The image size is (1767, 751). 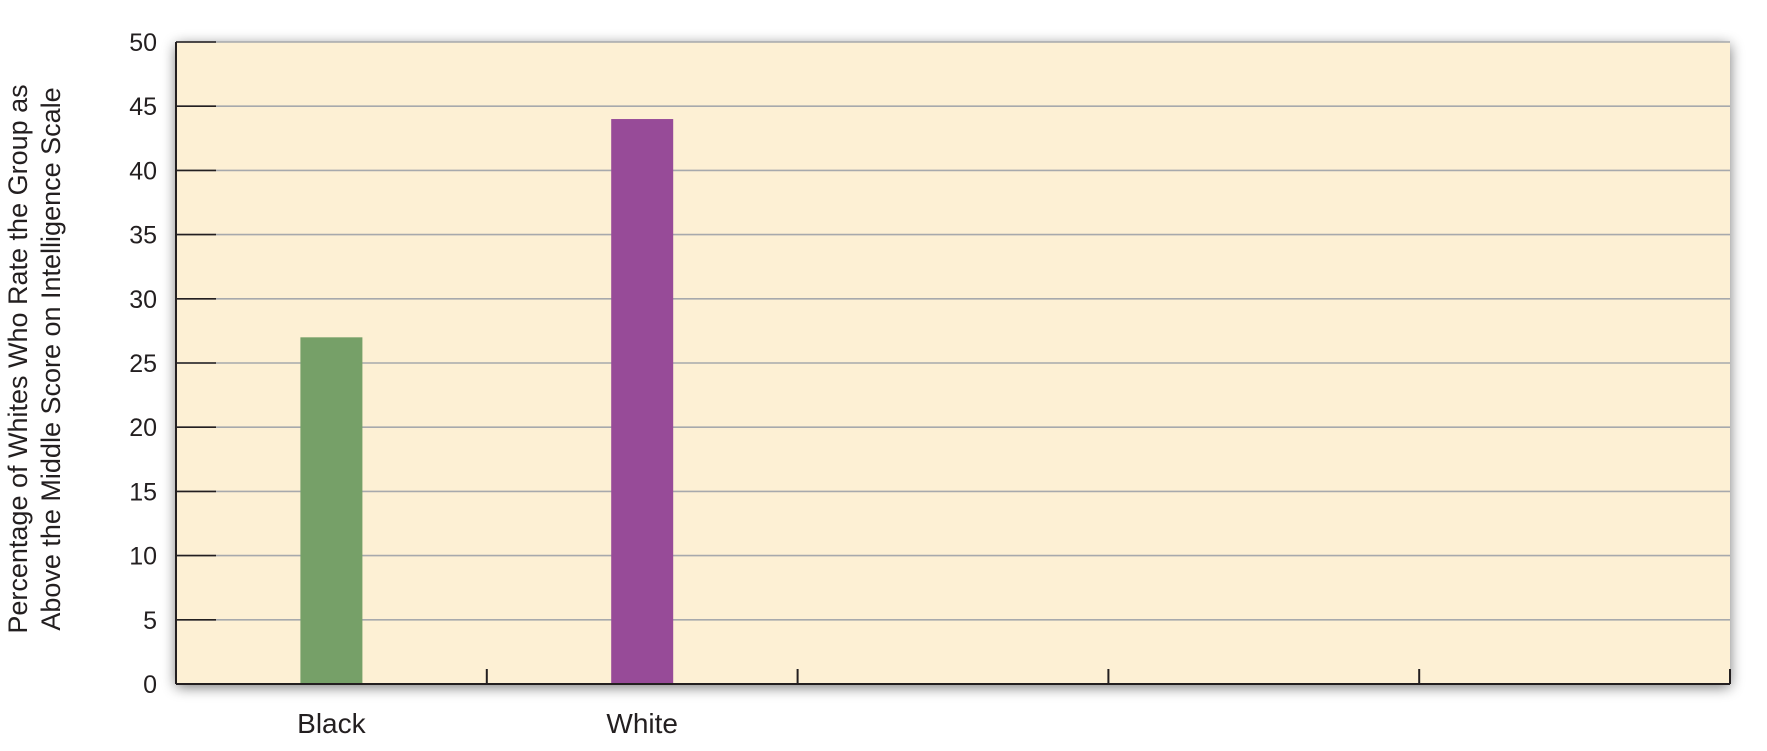 I want to click on y-tick-label-40: 40, so click(x=143, y=171).